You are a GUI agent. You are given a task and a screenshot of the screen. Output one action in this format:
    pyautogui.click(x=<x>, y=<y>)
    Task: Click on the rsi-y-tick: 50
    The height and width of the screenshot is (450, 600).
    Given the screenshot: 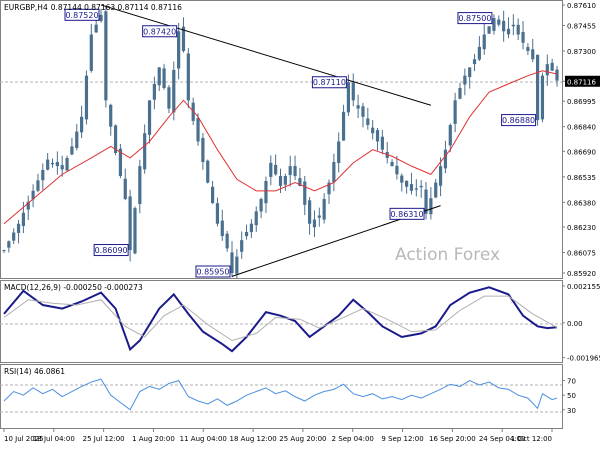 What is the action you would take?
    pyautogui.click(x=571, y=396)
    